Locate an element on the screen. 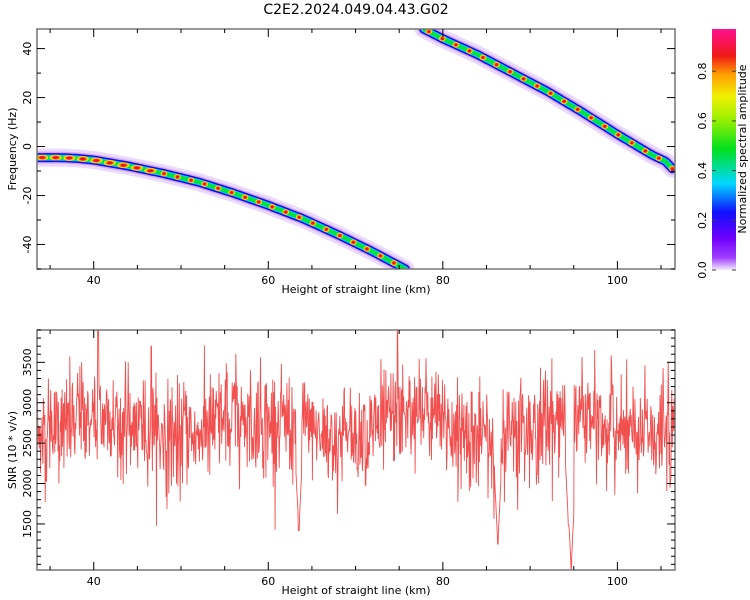  colorbar-tick-label: 0.0 is located at coordinates (702, 270).